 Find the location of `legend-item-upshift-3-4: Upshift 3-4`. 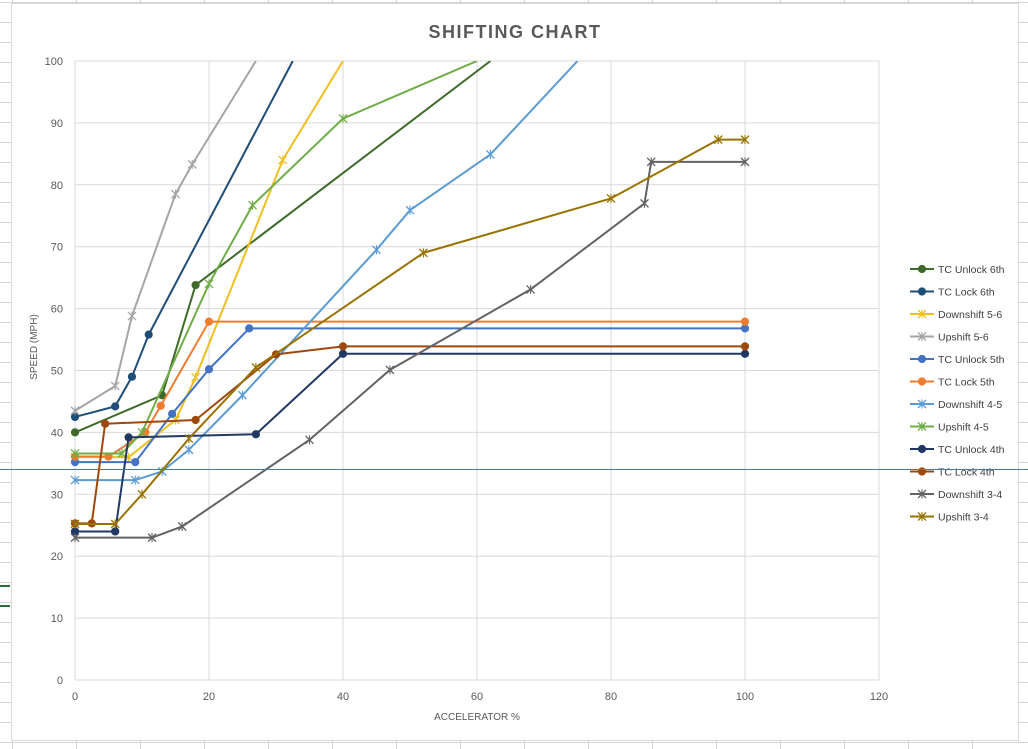

legend-item-upshift-3-4: Upshift 3-4 is located at coordinates (949, 518).